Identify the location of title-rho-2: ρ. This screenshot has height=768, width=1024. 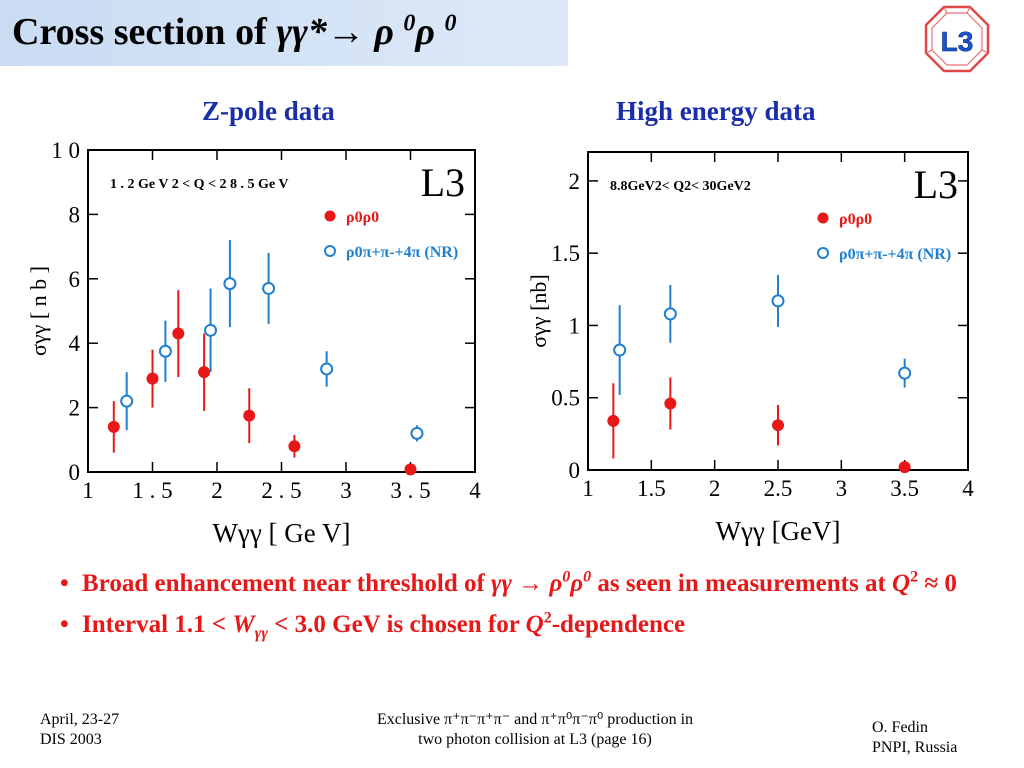
(430, 32).